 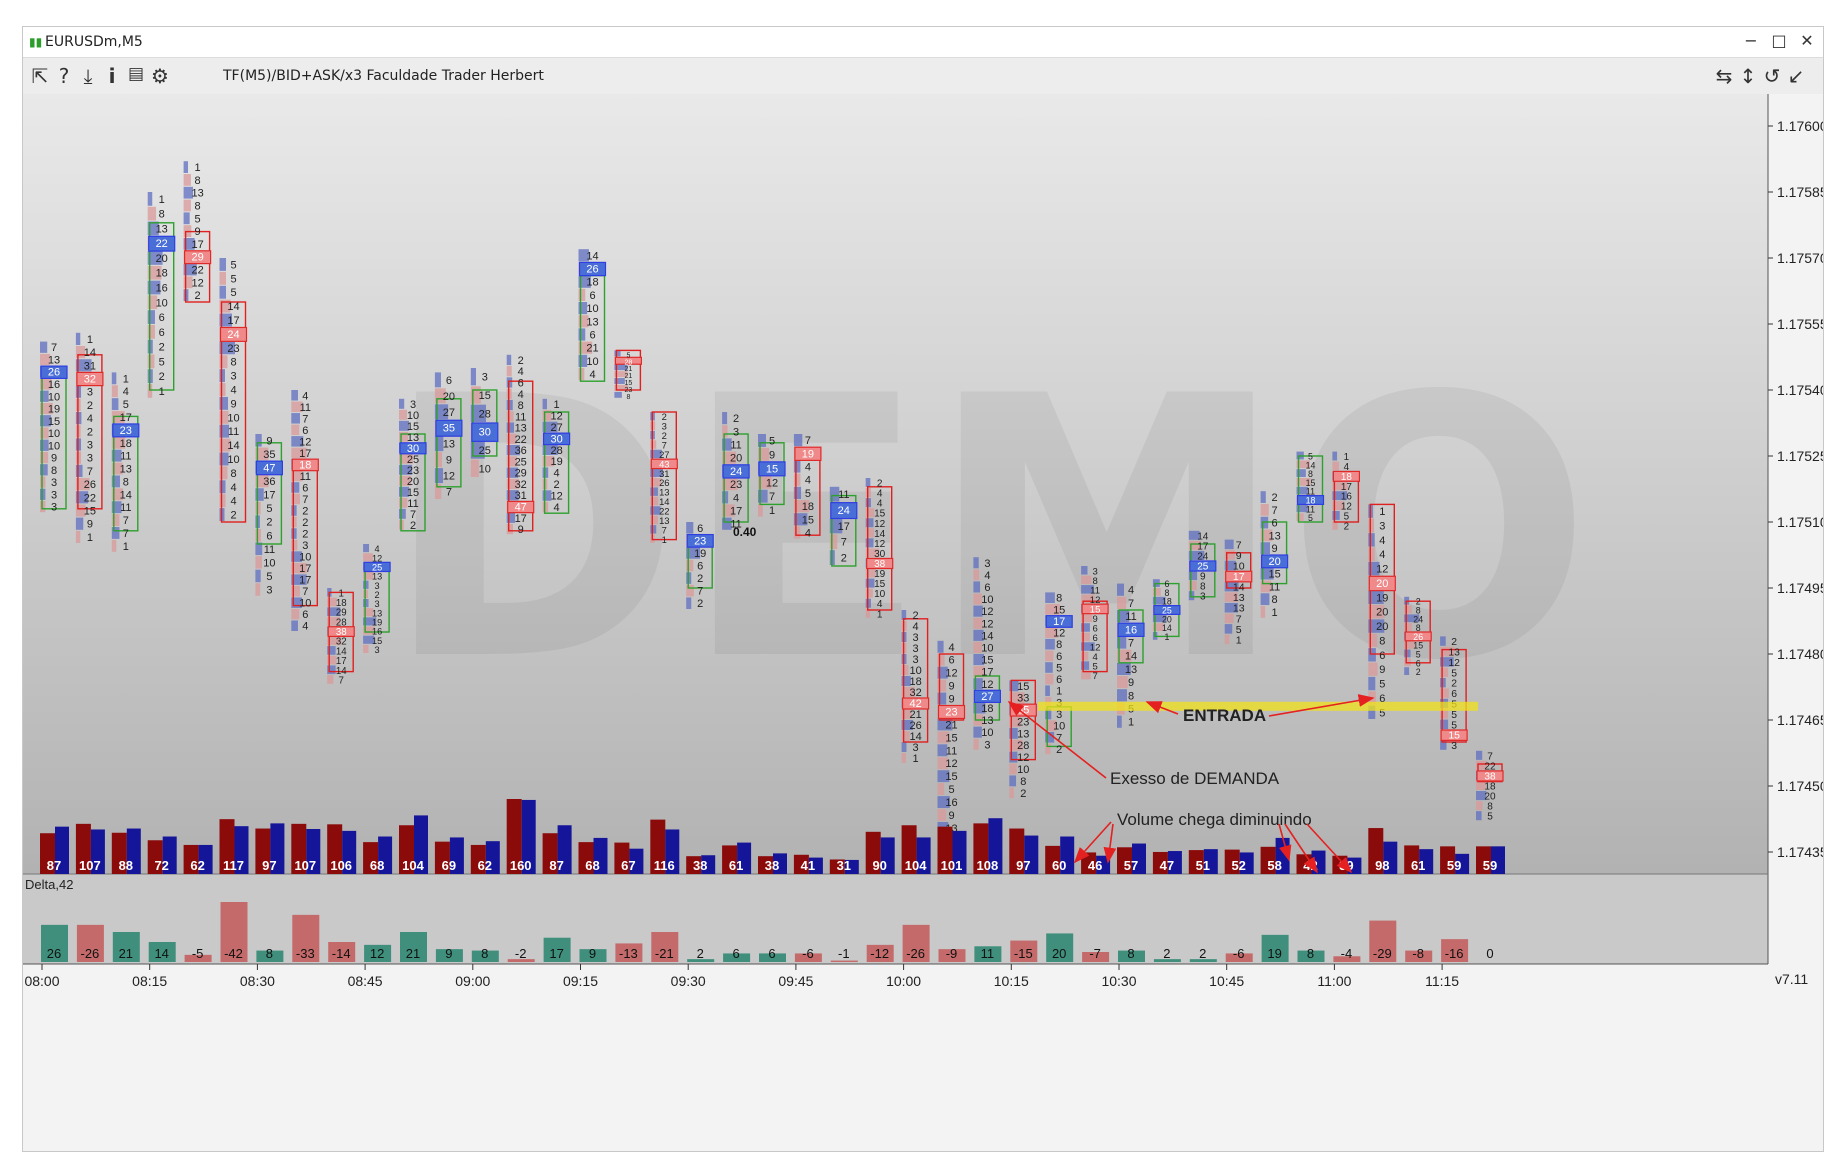 I want to click on close-icon: ✕, so click(x=1807, y=40).